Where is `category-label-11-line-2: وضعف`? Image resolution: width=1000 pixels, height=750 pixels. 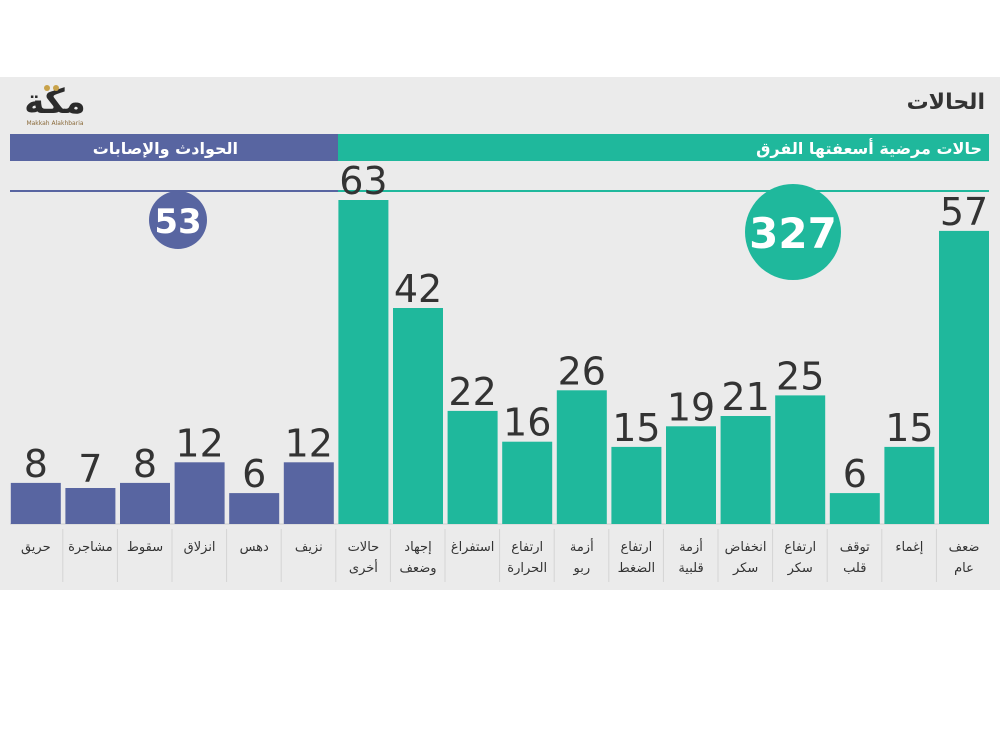
category-label-11-line-2: وضعف is located at coordinates (417, 568).